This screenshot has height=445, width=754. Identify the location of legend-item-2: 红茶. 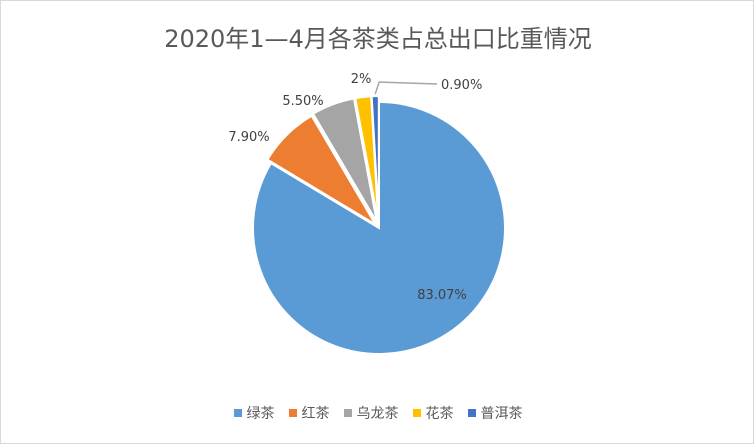
(309, 413).